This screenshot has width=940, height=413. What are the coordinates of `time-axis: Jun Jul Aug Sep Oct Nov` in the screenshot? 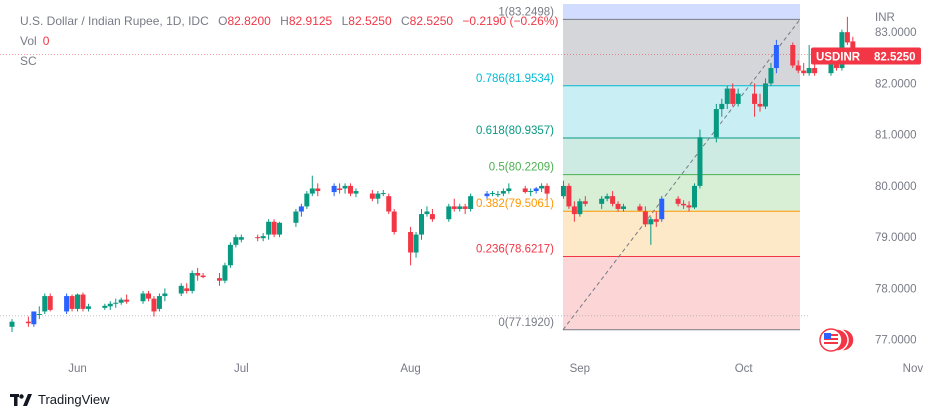 It's located at (495, 369).